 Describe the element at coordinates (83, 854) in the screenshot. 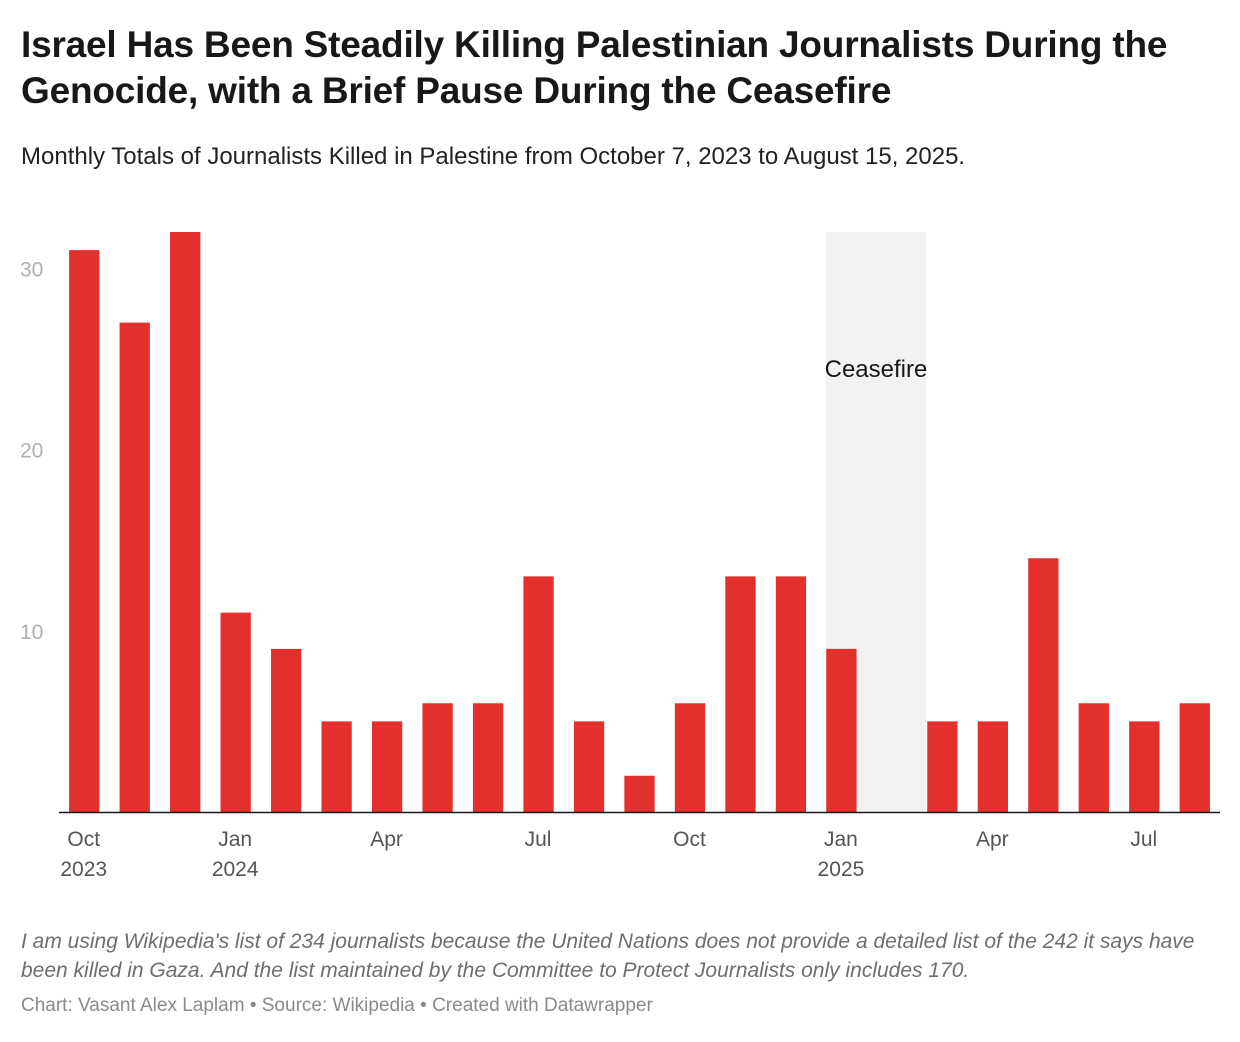

I see `x-tick-label: Oct 2023` at that location.